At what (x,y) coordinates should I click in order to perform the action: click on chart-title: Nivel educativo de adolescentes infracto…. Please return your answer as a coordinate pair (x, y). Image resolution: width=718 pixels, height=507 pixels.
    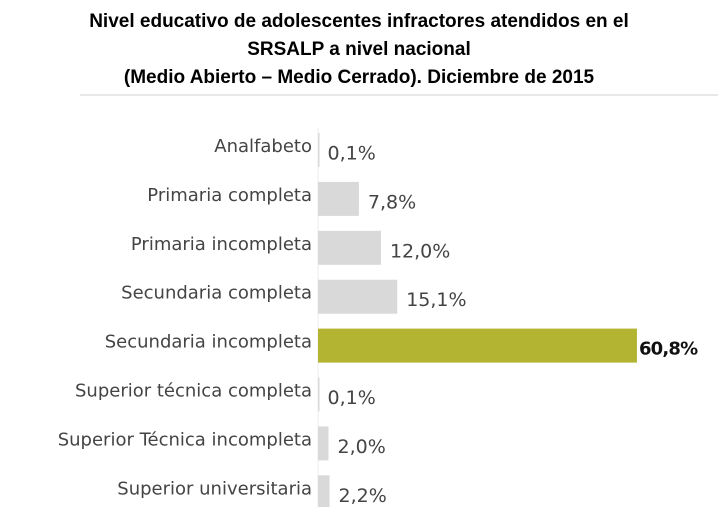
    Looking at the image, I should click on (359, 21).